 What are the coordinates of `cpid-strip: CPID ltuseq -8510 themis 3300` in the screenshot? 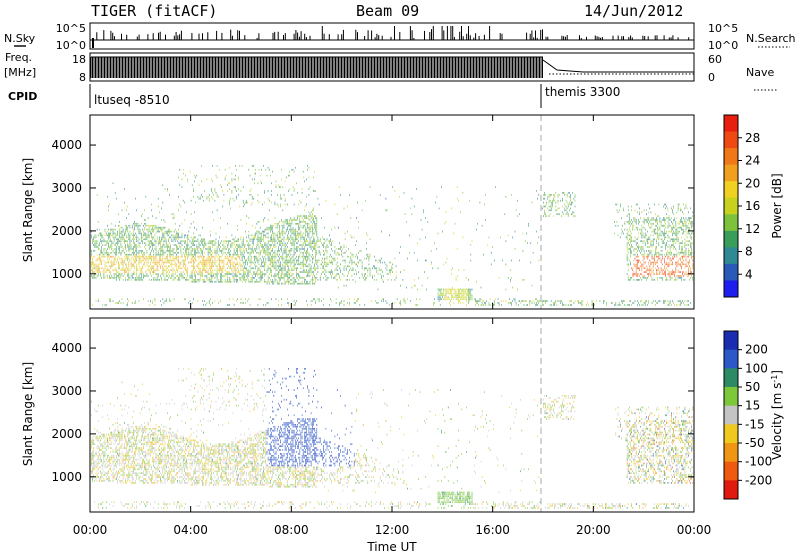 It's located at (314, 96).